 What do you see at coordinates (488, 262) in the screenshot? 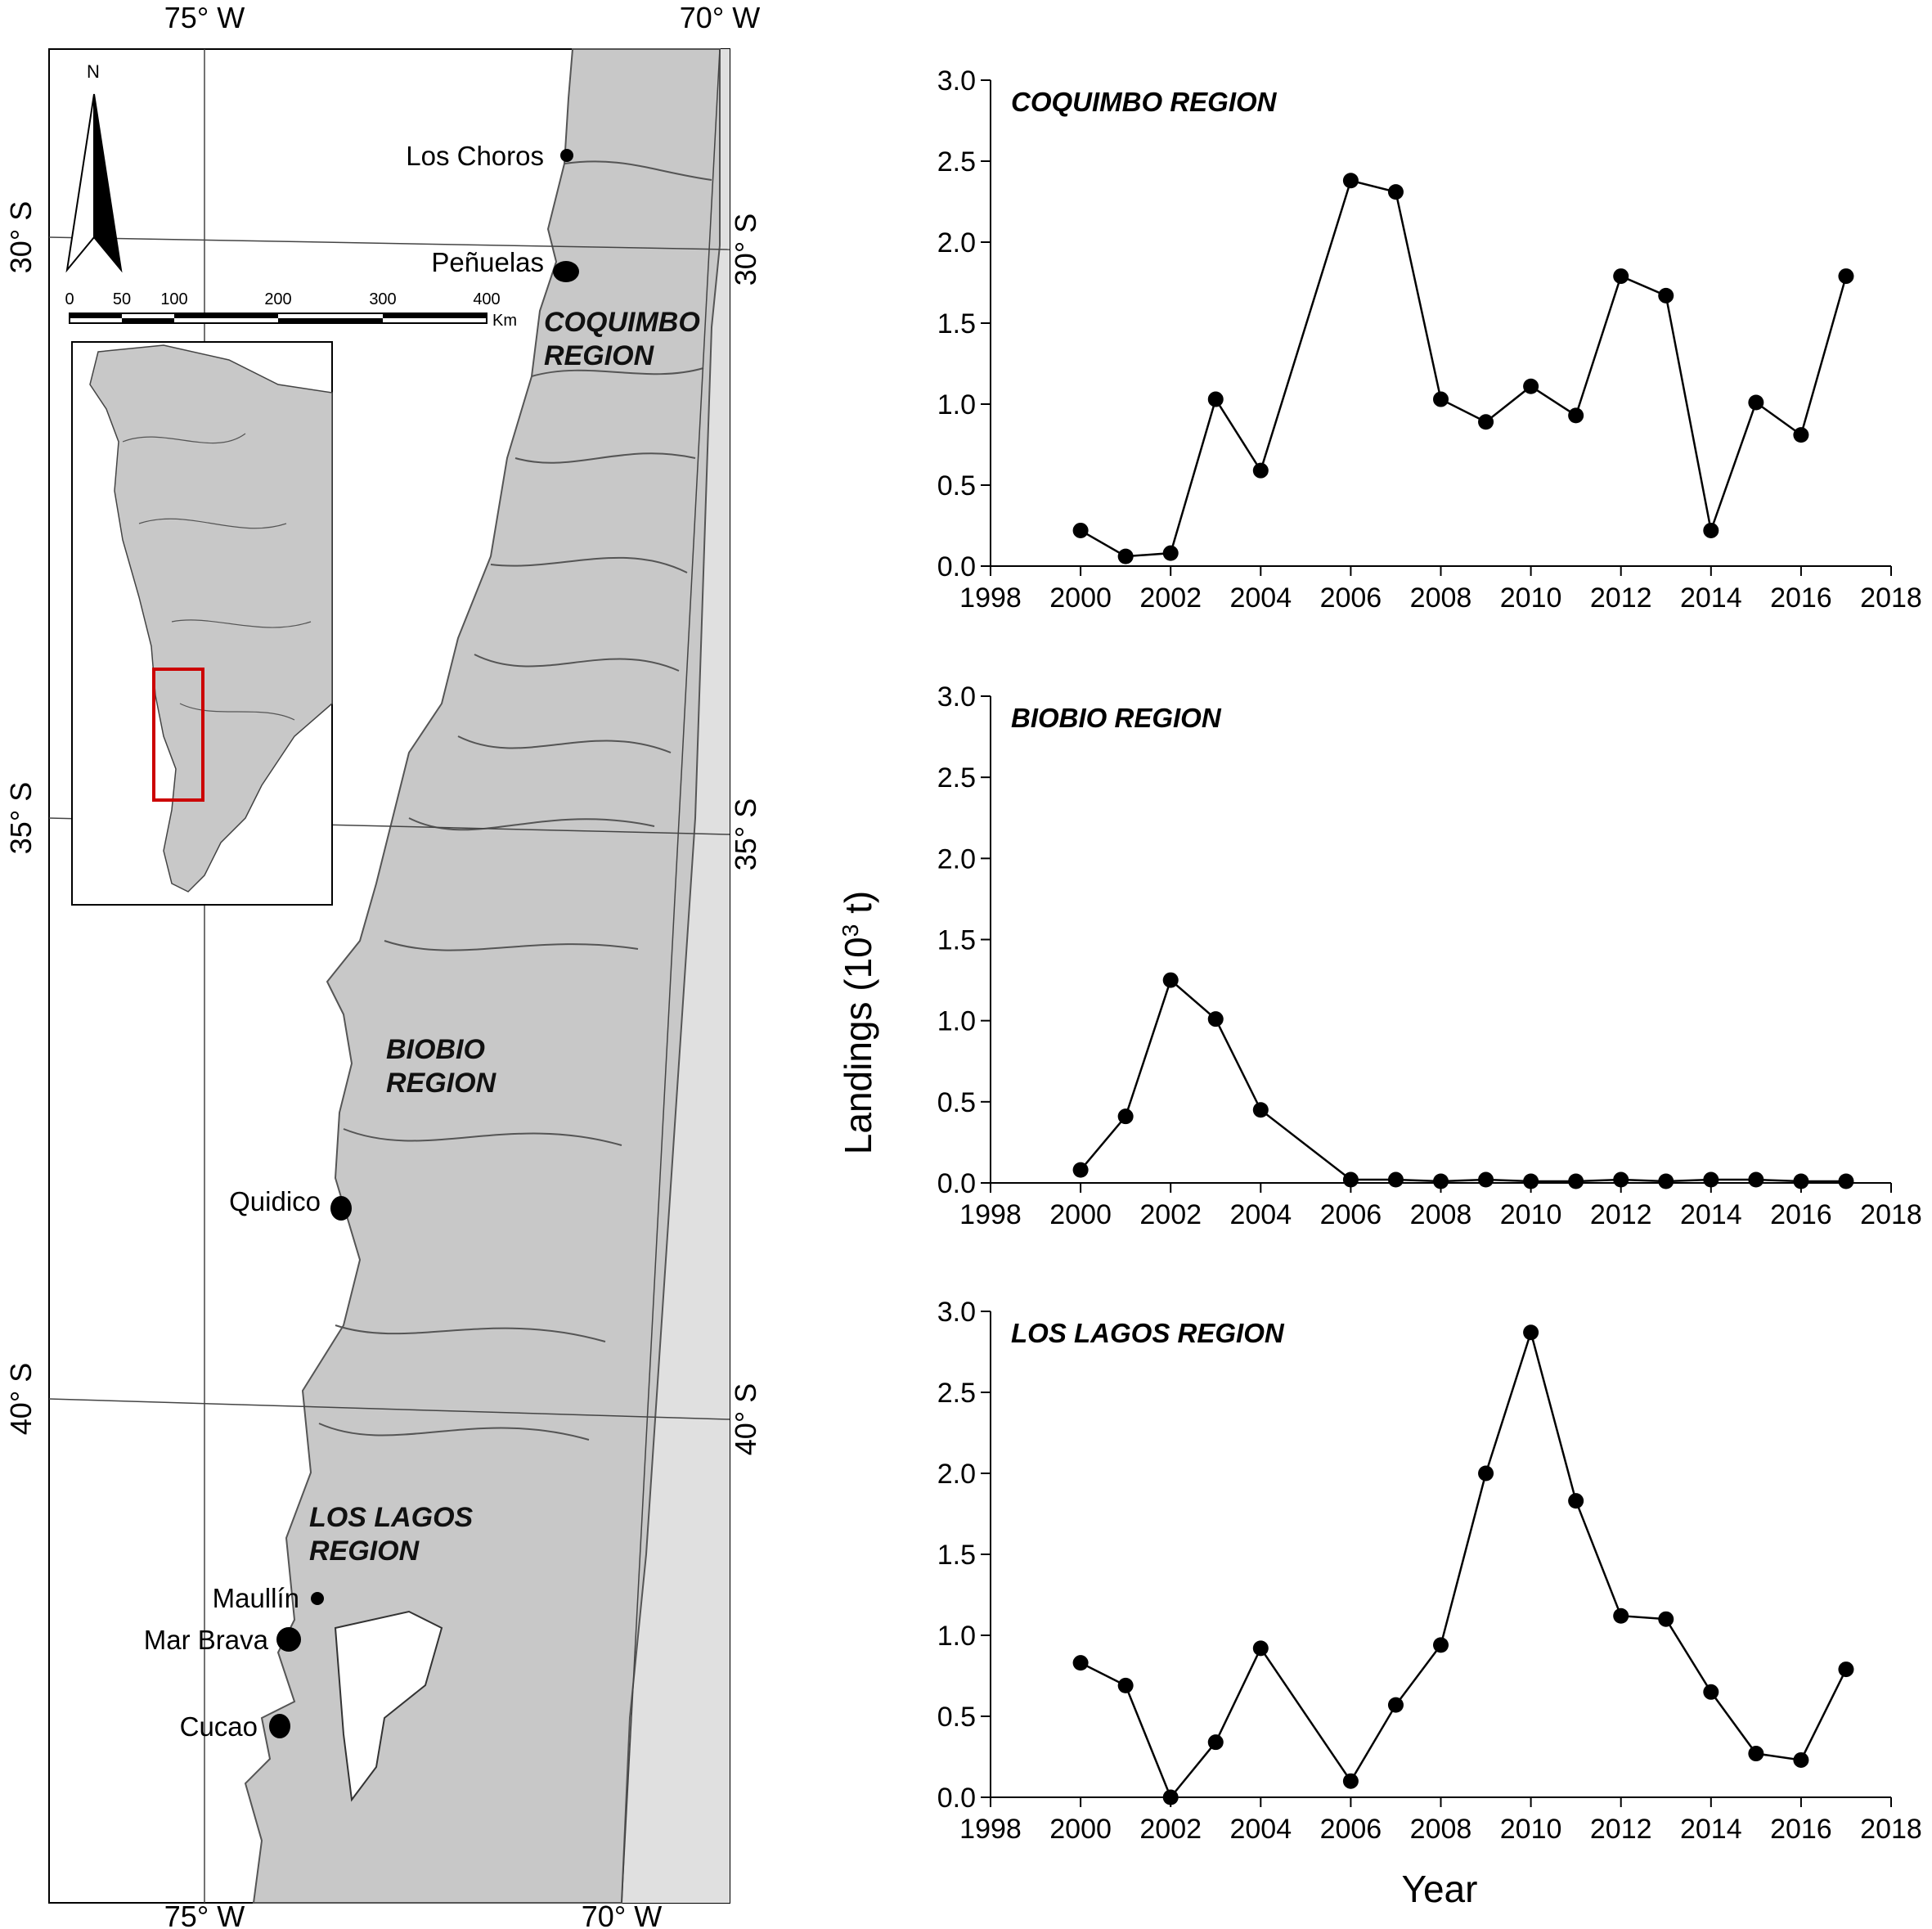
I see `site-label-penuelas: Peñuelas` at bounding box center [488, 262].